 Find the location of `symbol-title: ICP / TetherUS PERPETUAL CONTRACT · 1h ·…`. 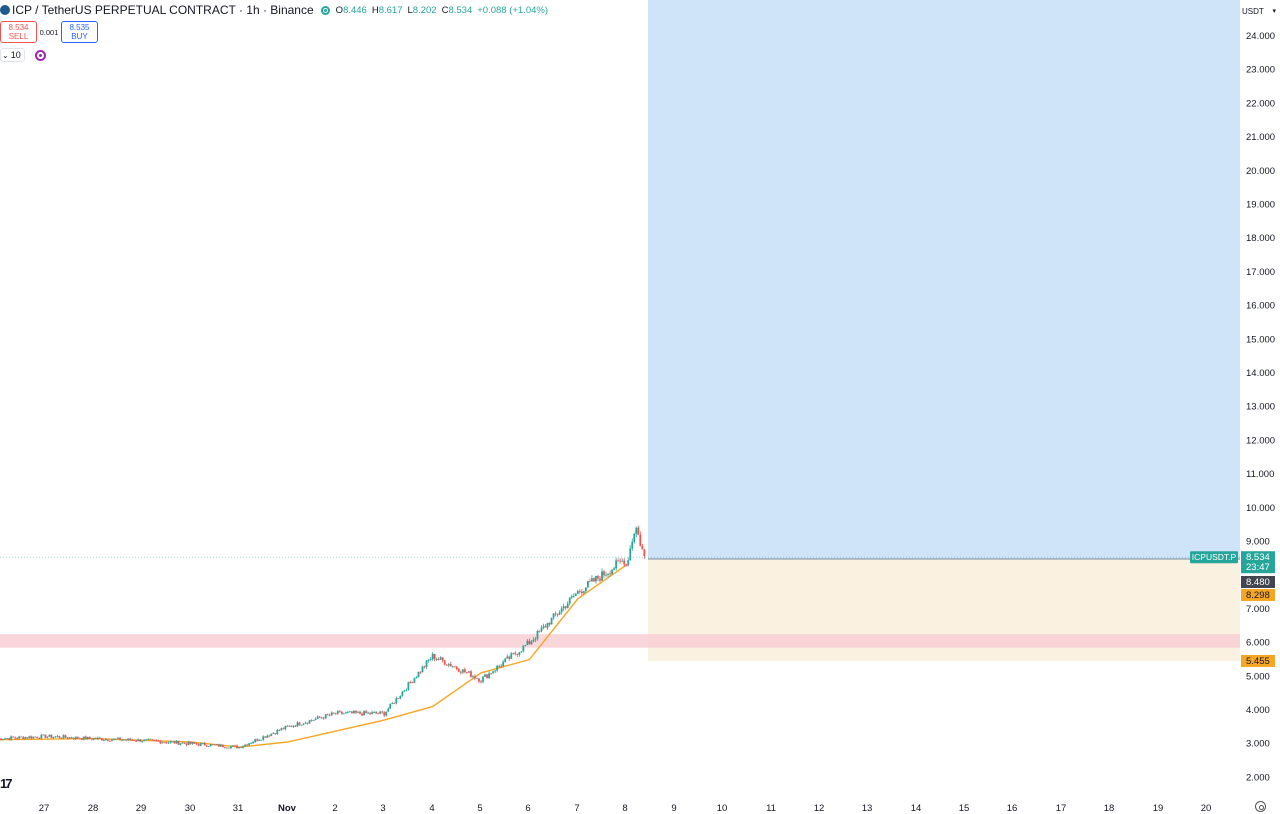

symbol-title: ICP / TetherUS PERPETUAL CONTRACT · 1h ·… is located at coordinates (163, 10).